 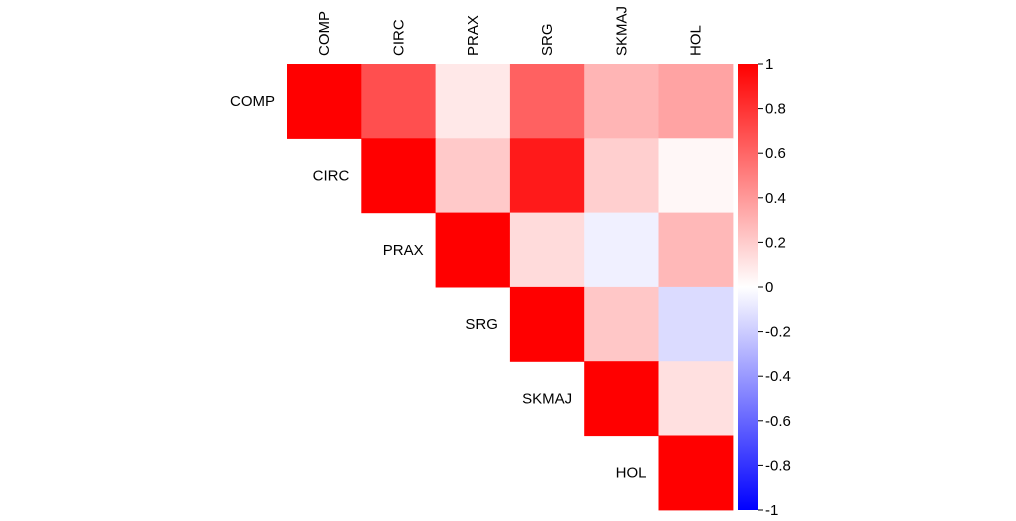 What do you see at coordinates (696, 101) in the screenshot?
I see `heatmap-cell-comp-hol` at bounding box center [696, 101].